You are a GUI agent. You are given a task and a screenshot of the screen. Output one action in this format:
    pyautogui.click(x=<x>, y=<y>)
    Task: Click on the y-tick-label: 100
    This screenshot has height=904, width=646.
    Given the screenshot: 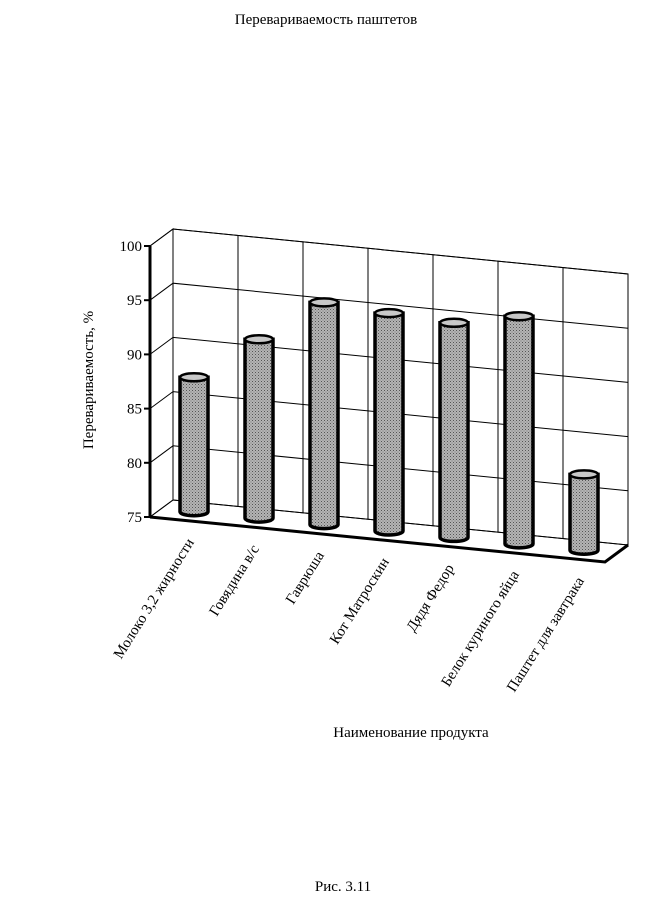 What is the action you would take?
    pyautogui.click(x=131, y=247)
    